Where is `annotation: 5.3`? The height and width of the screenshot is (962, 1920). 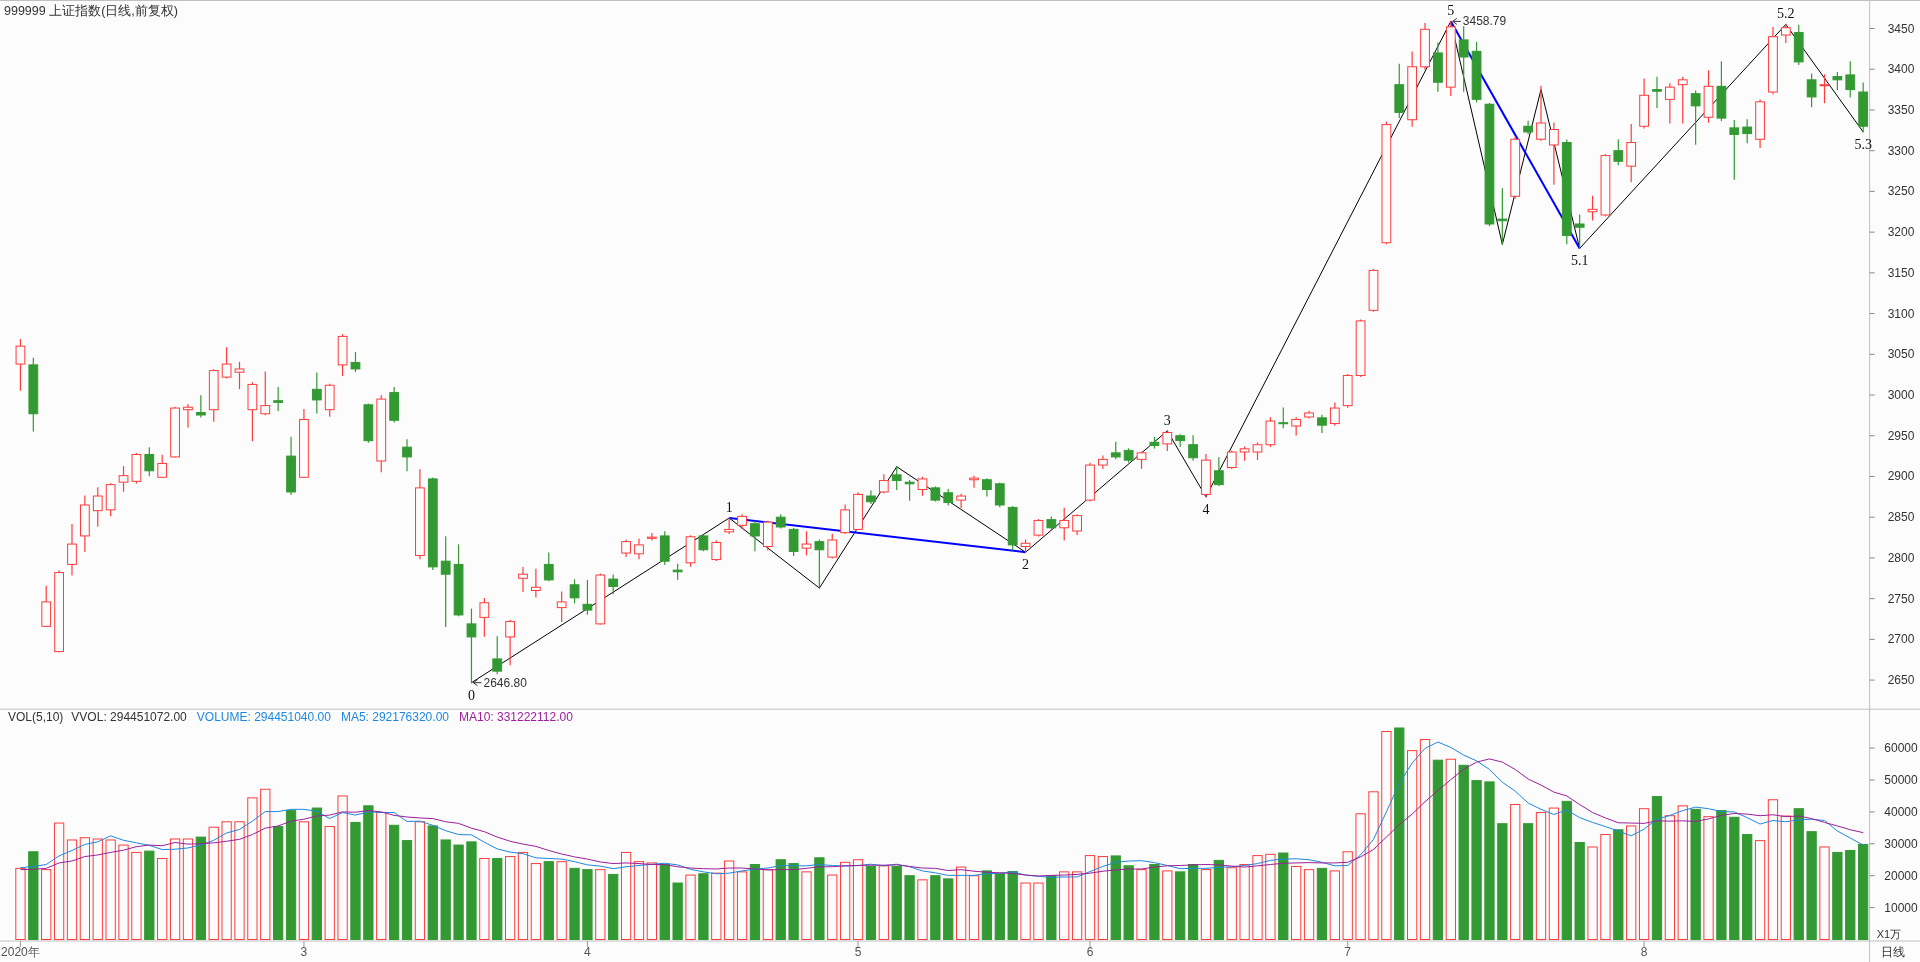 annotation: 5.3 is located at coordinates (1863, 144).